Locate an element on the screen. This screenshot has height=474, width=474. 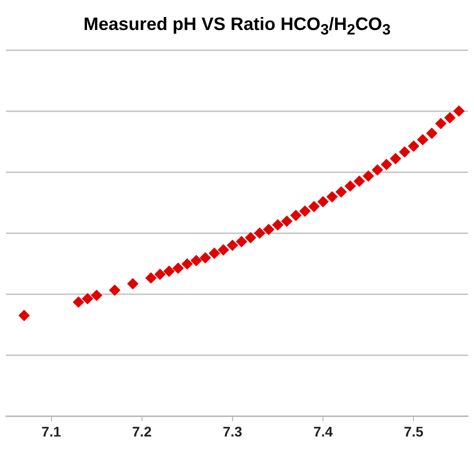
x-tick-label: 7.1 is located at coordinates (52, 431).